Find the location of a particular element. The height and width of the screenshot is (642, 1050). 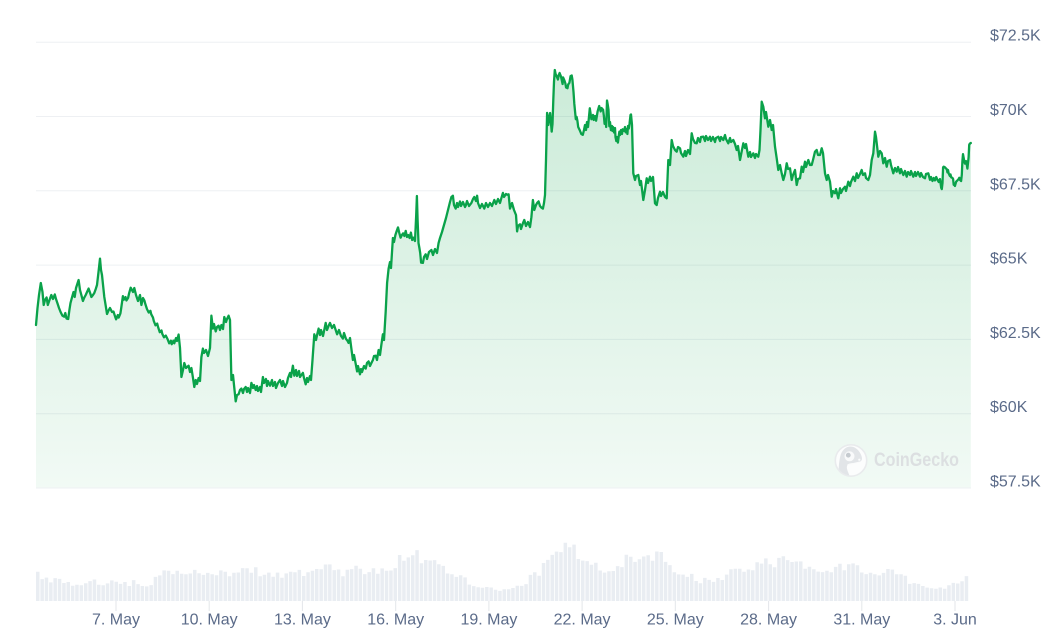

svg-text: $60K is located at coordinates (1009, 407).